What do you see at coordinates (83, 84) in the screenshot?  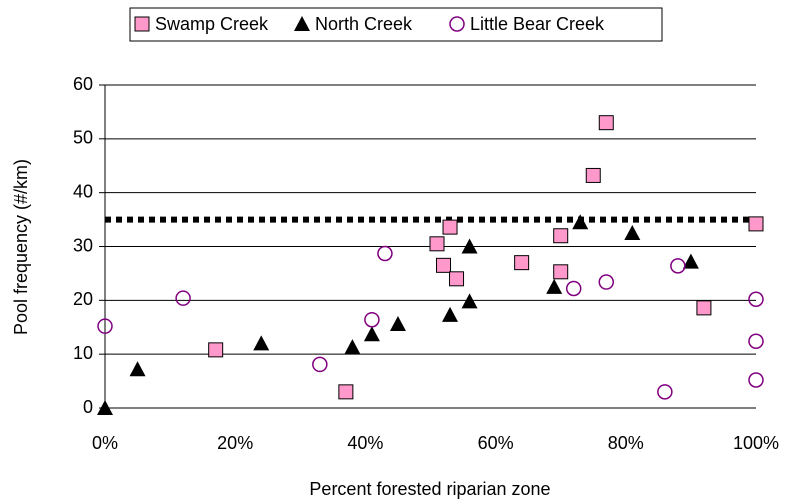 I see `y-tick-label: 60` at bounding box center [83, 84].